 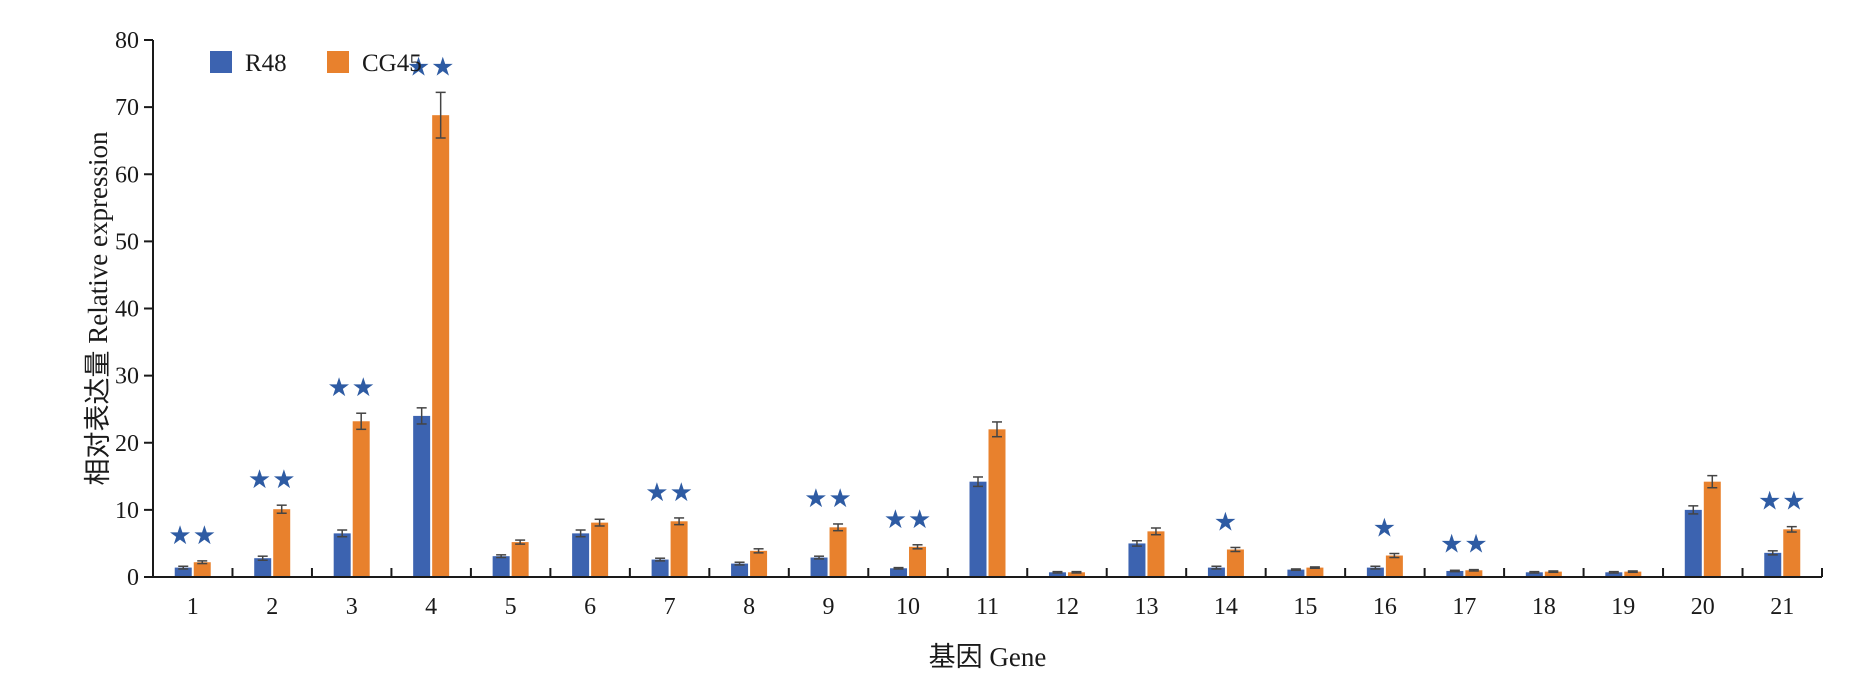 What do you see at coordinates (392, 63) in the screenshot?
I see `legend-label-cg45: CG45` at bounding box center [392, 63].